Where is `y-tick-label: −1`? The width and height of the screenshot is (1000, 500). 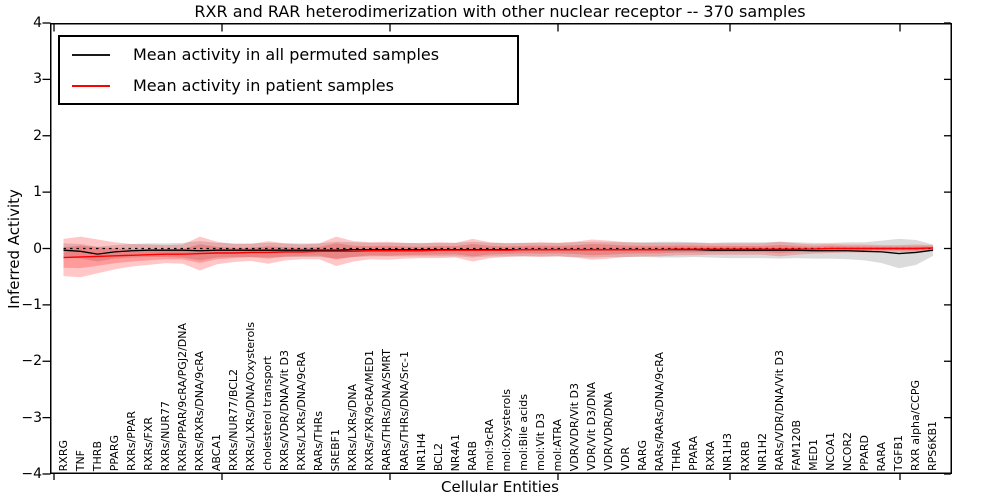 y-tick-label: −1 is located at coordinates (31, 304).